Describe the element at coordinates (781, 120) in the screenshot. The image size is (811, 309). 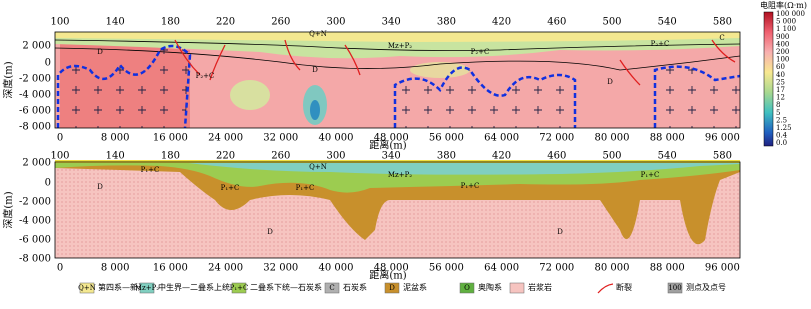
I see `colorbar-label: 2.5` at that location.